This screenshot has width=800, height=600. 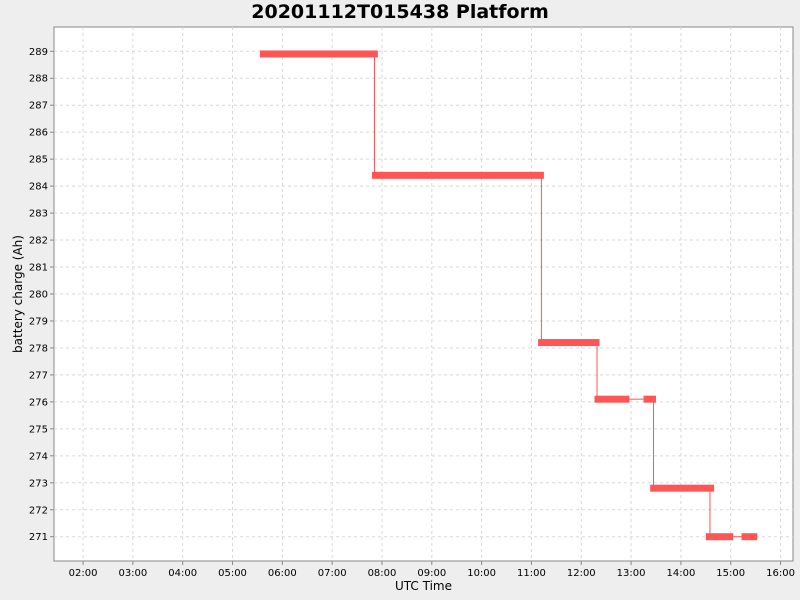 What do you see at coordinates (38, 52) in the screenshot?
I see `y-tick-label: 289` at bounding box center [38, 52].